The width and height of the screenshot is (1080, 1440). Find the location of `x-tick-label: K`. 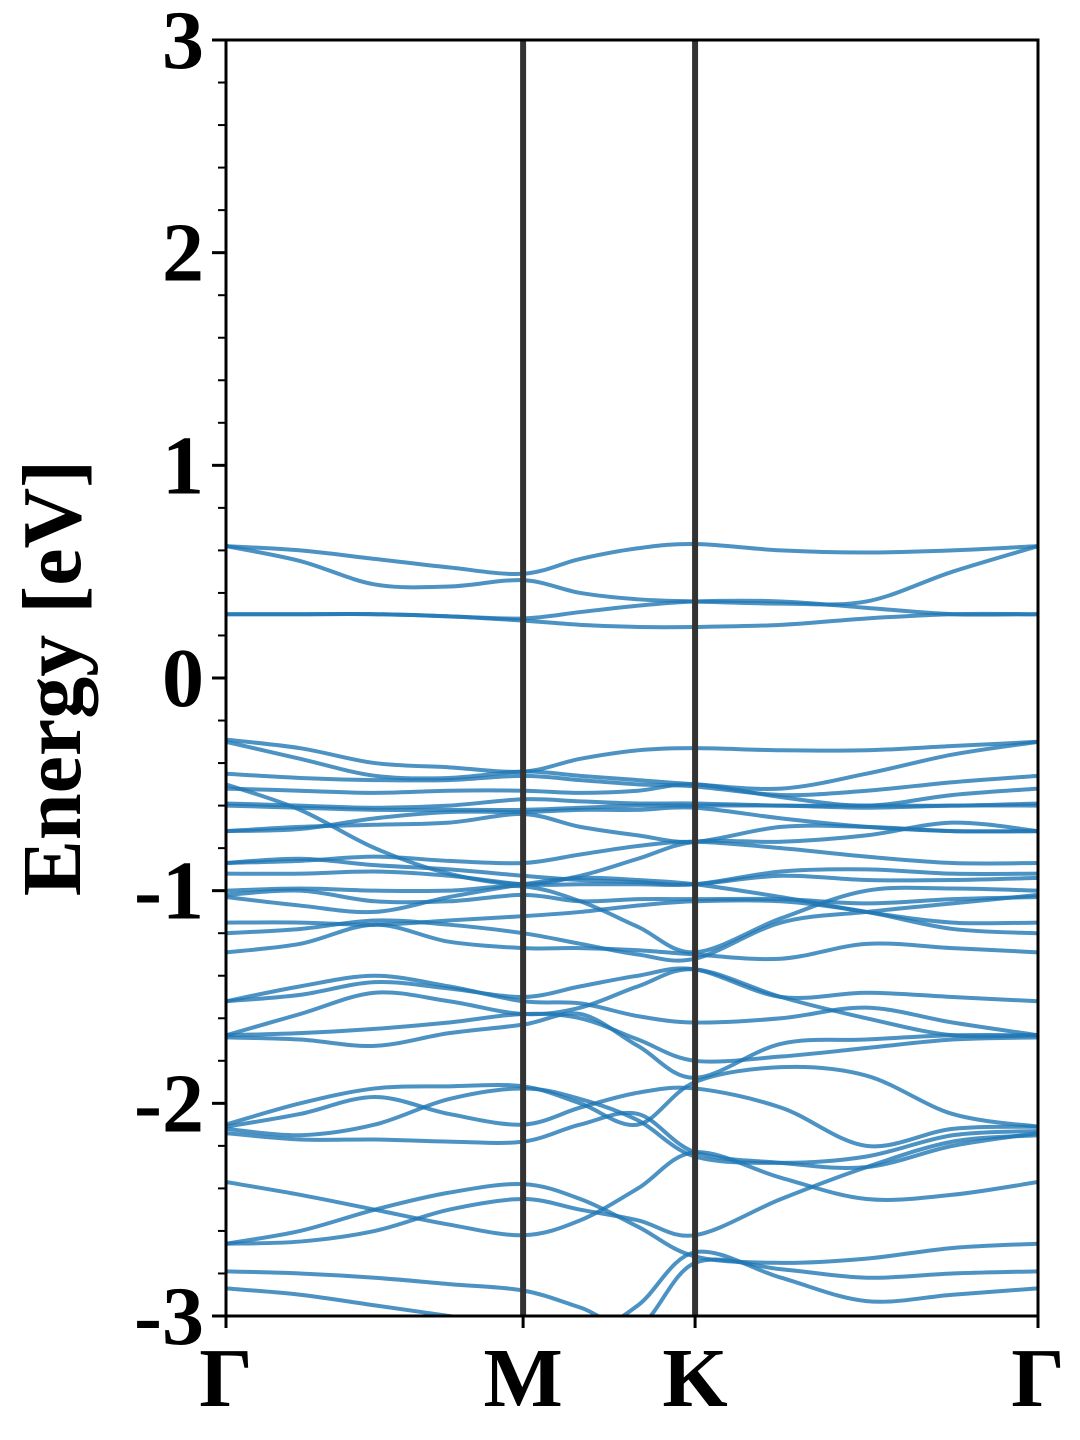

x-tick-label: K is located at coordinates (694, 1378).